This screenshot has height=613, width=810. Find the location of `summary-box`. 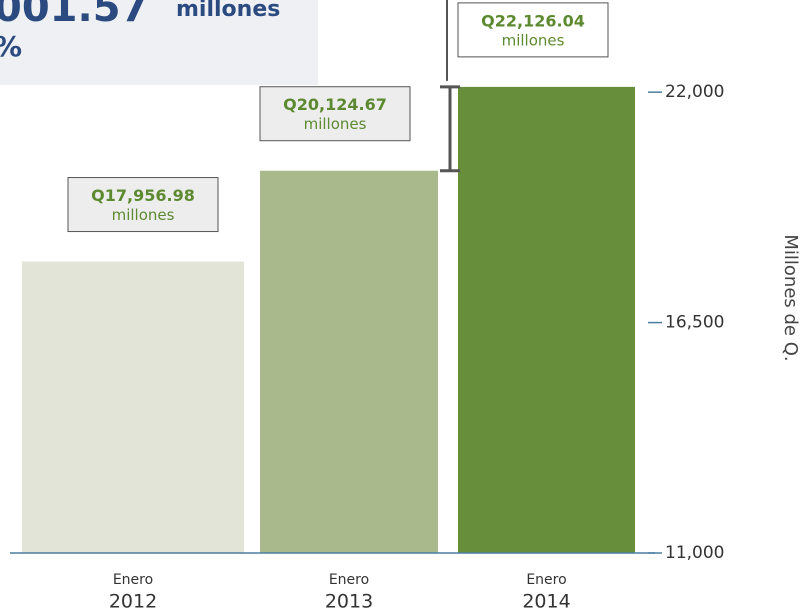

summary-box is located at coordinates (159, 42).